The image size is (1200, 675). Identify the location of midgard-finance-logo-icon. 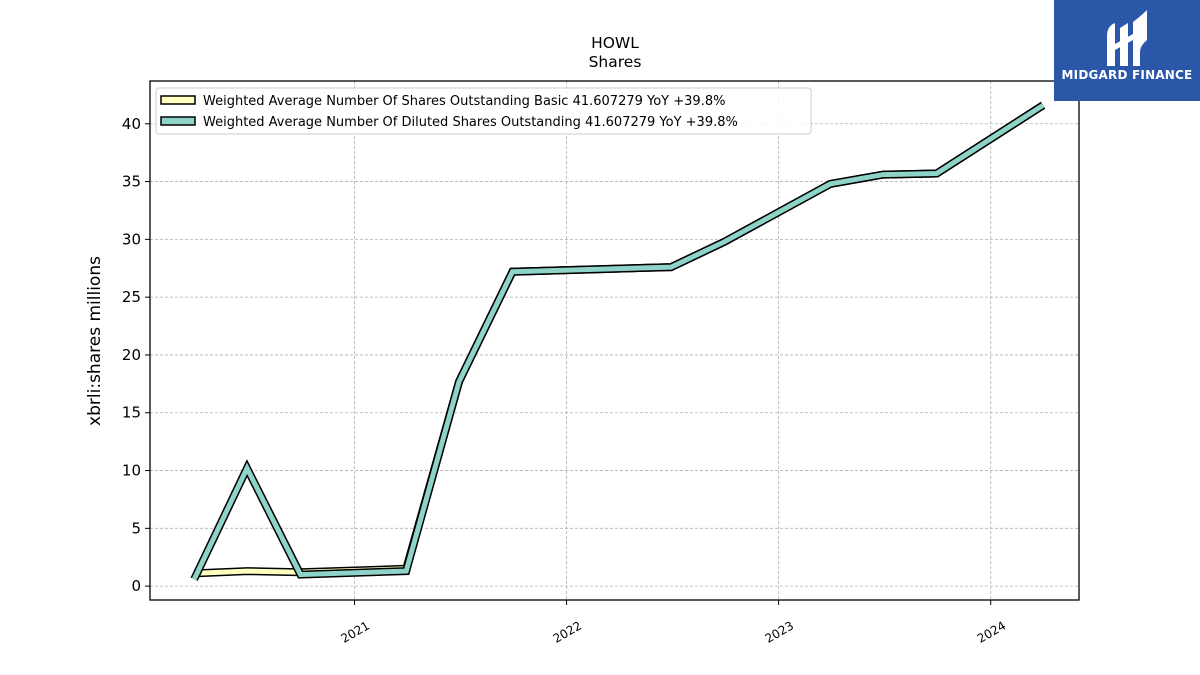
(1127, 38).